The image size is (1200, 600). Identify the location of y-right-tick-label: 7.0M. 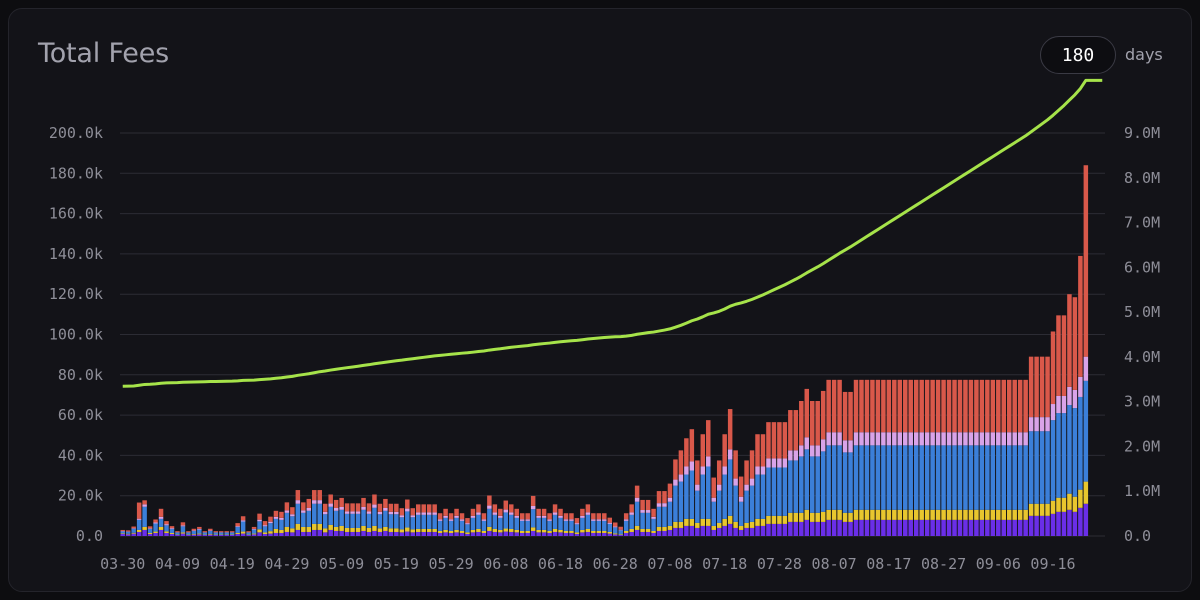
(1142, 223).